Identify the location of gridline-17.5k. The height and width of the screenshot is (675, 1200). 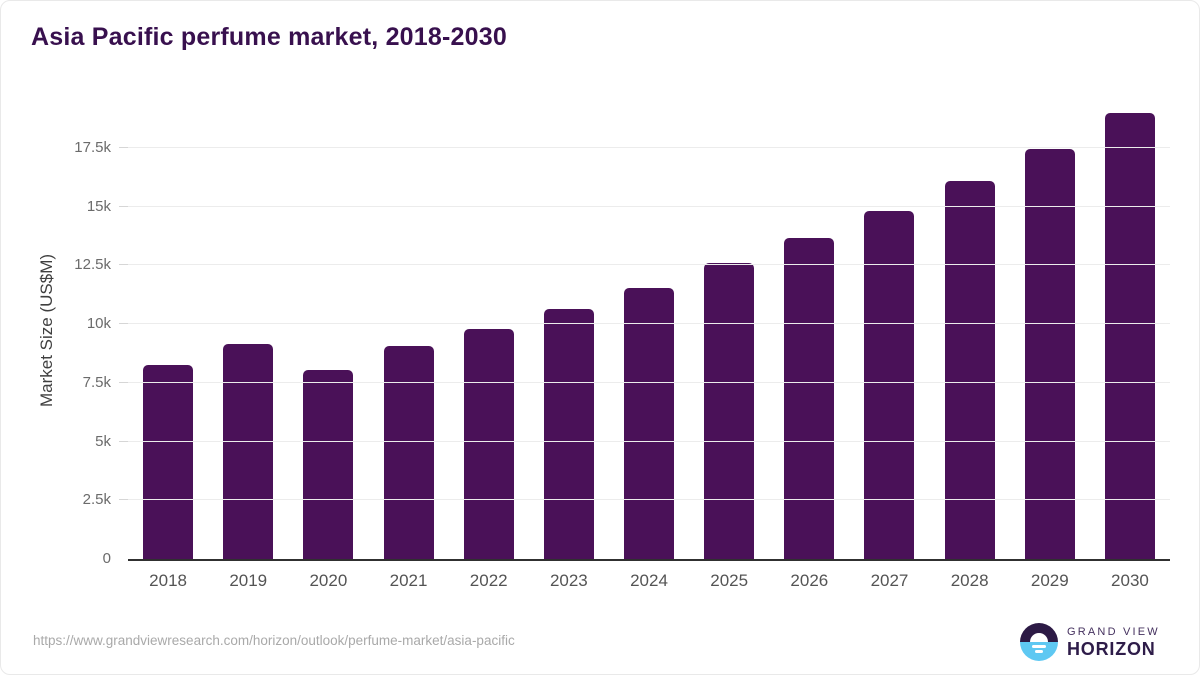
(649, 147).